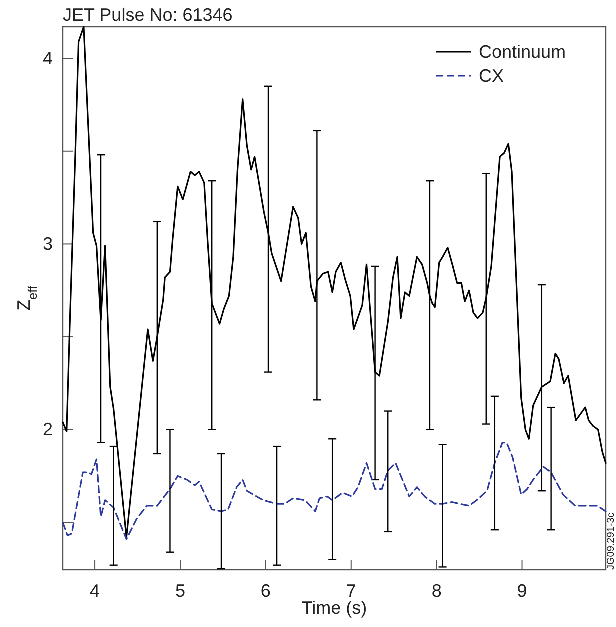 The width and height of the screenshot is (616, 627). I want to click on line-series, so click(334, 491).